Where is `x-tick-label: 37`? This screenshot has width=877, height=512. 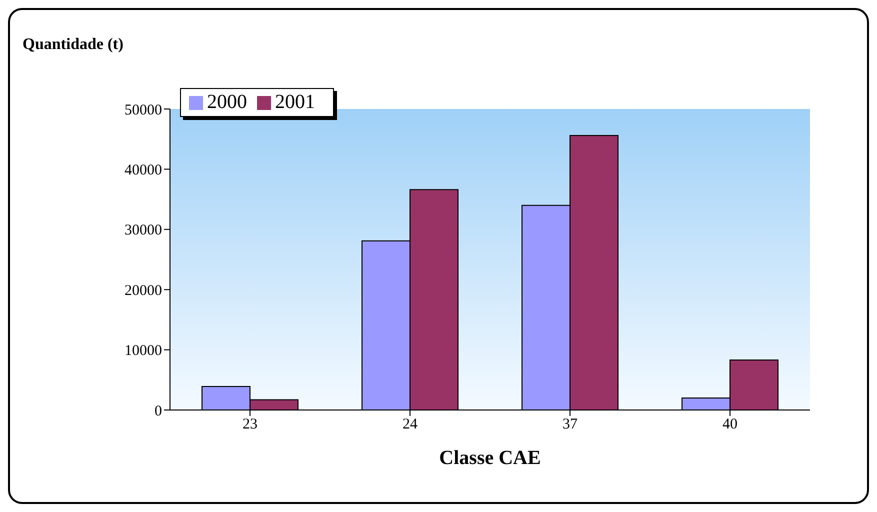 x-tick-label: 37 is located at coordinates (570, 424).